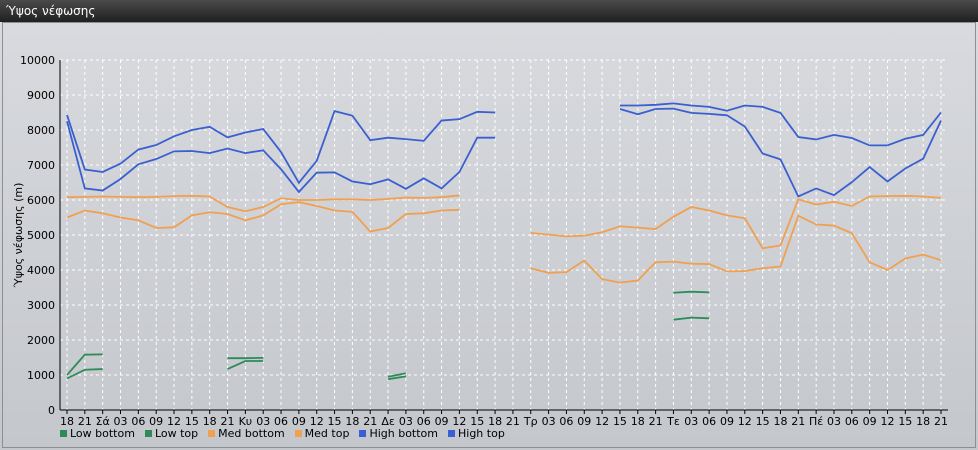  I want to click on x-tick-label: Πέ, so click(816, 421).